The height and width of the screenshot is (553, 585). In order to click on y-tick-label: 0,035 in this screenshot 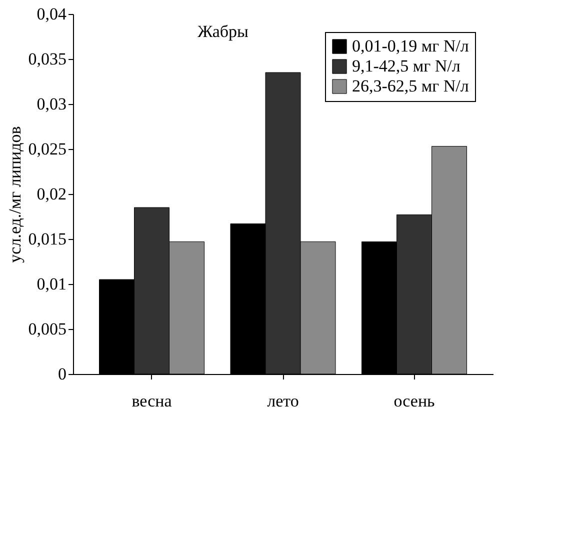, I will do `click(47, 59)`.